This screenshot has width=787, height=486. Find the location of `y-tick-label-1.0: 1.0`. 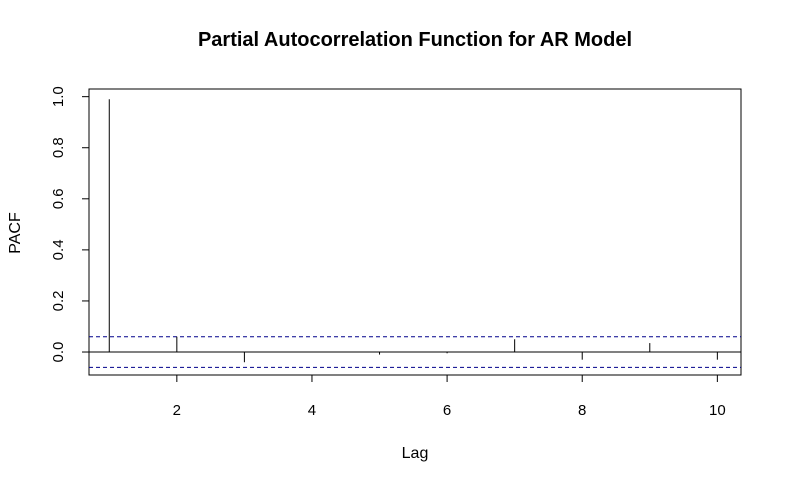

y-tick-label-1.0: 1.0 is located at coordinates (58, 96).